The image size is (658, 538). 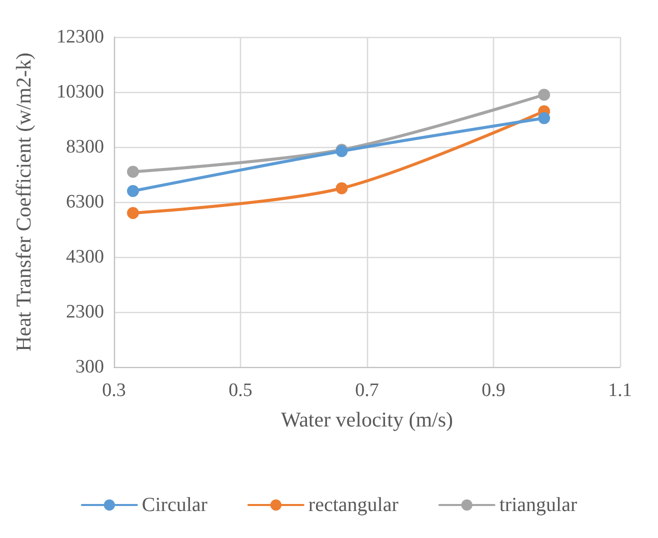 I want to click on x-tick-label: 0.3, so click(x=114, y=390).